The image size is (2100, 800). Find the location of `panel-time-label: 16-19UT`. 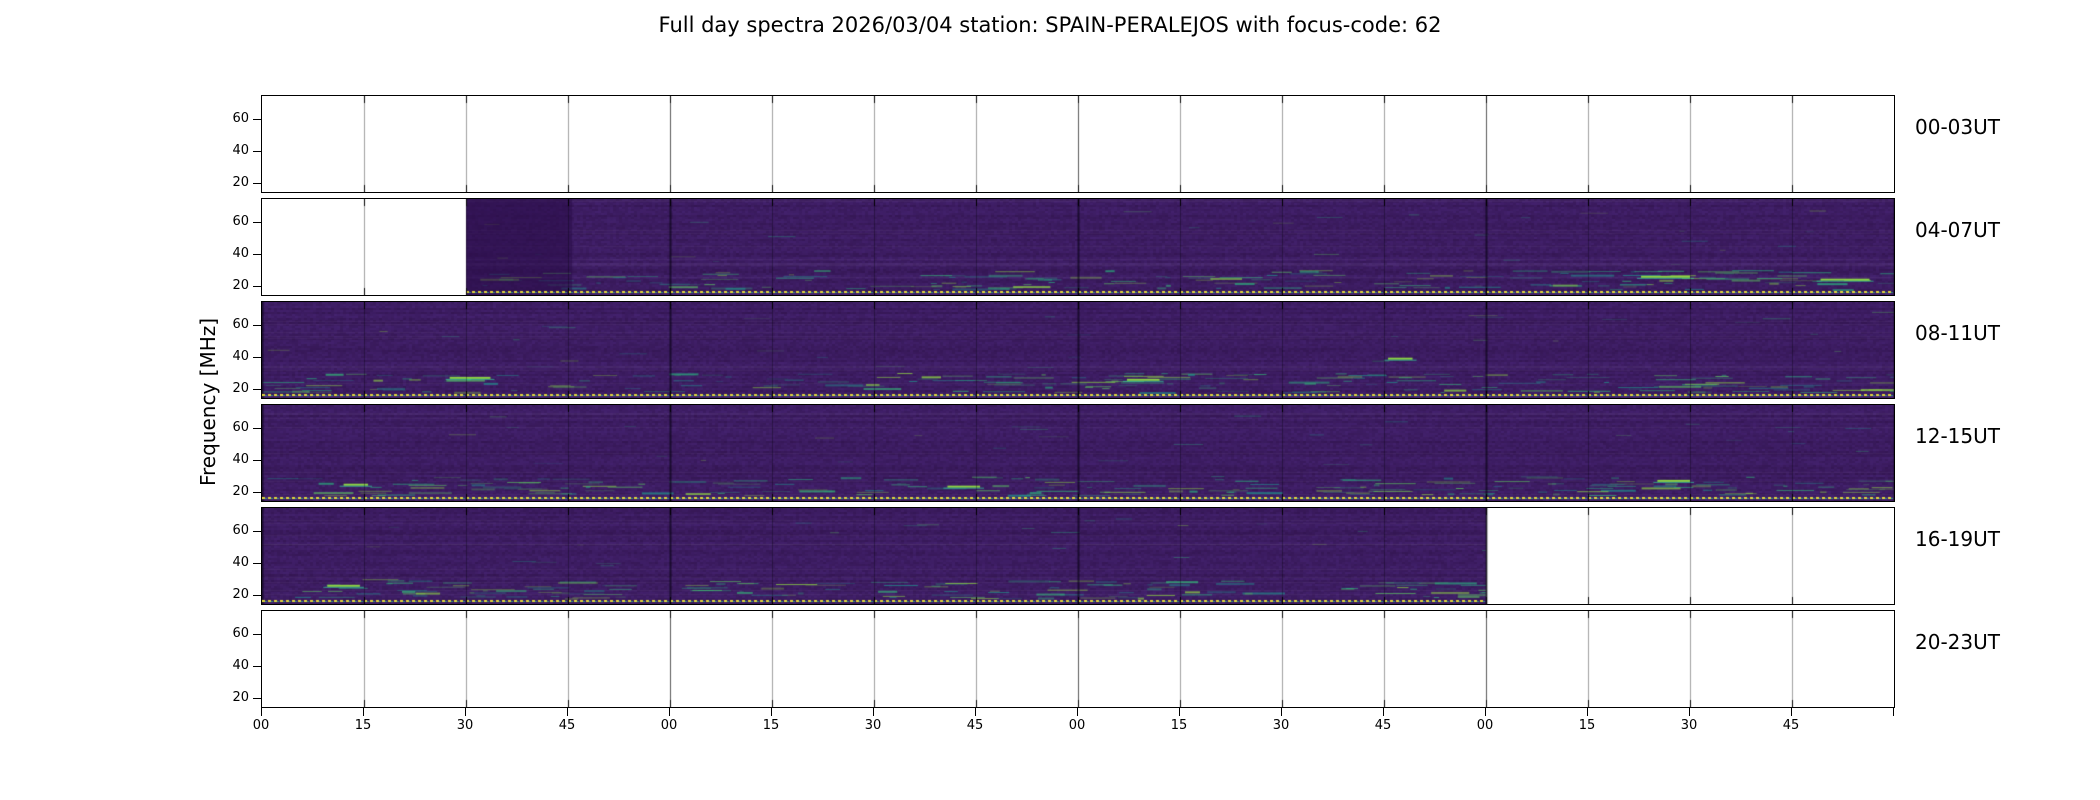

panel-time-label: 16-19UT is located at coordinates (1957, 539).